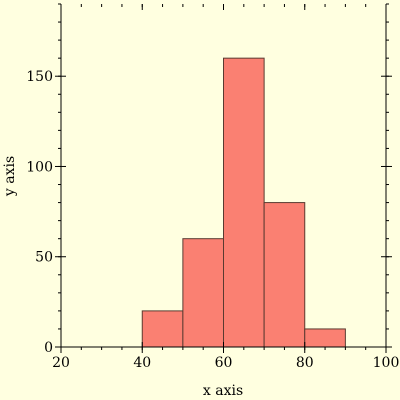  Describe the element at coordinates (386, 363) in the screenshot. I see `x-tick-label: 100` at that location.